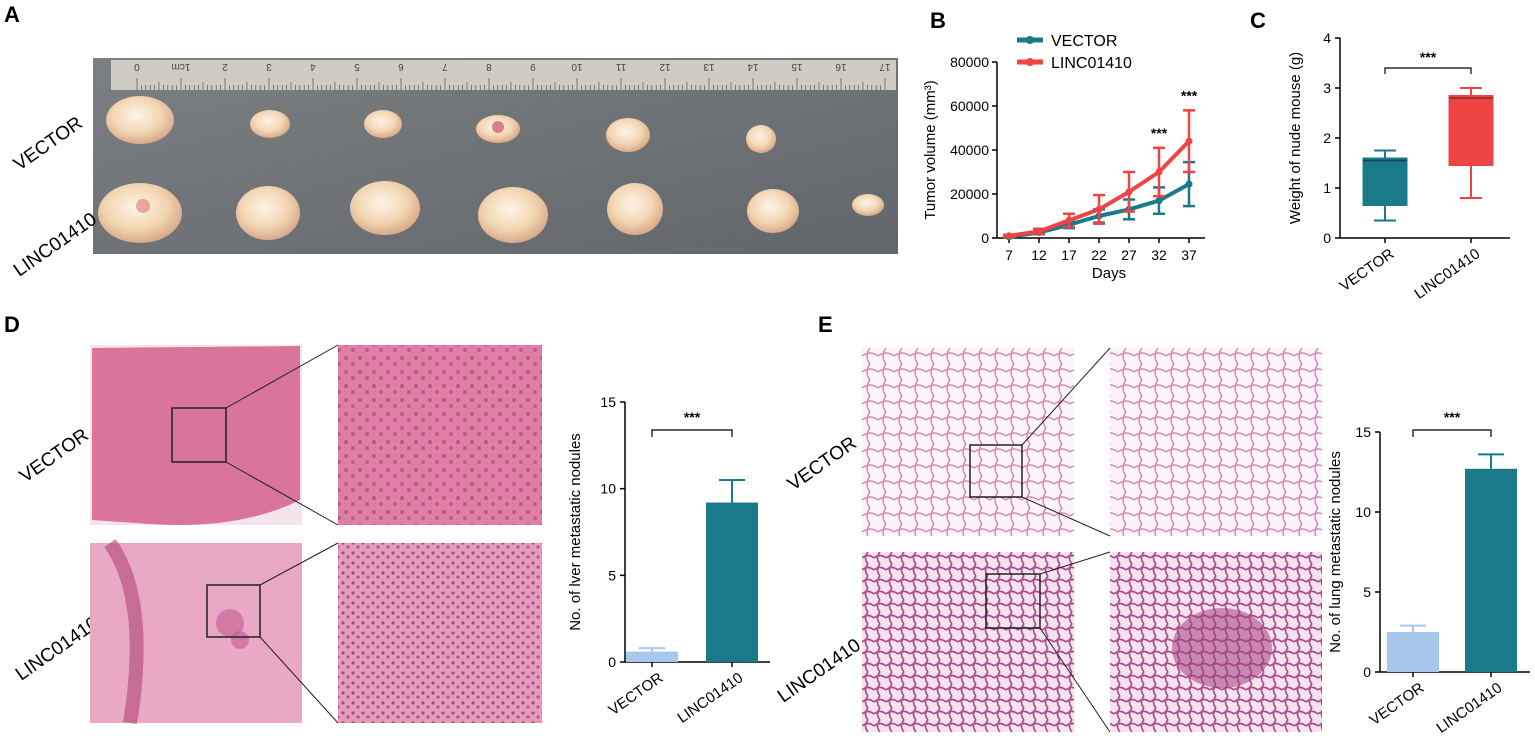  What do you see at coordinates (533, 66) in the screenshot?
I see `ruler-number: 9` at bounding box center [533, 66].